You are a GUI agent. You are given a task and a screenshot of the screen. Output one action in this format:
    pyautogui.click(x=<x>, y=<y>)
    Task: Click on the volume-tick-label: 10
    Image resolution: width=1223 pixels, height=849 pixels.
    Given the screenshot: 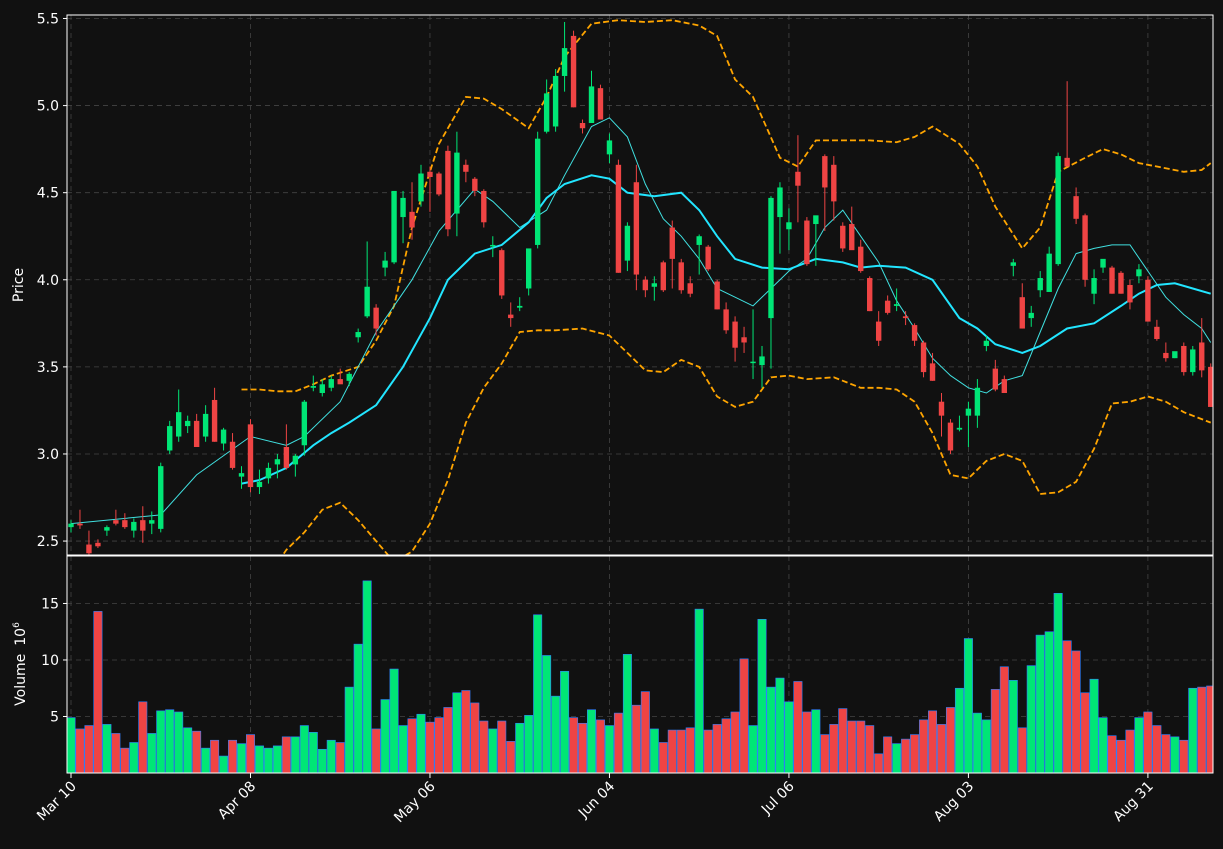 What is the action you would take?
    pyautogui.click(x=50, y=661)
    